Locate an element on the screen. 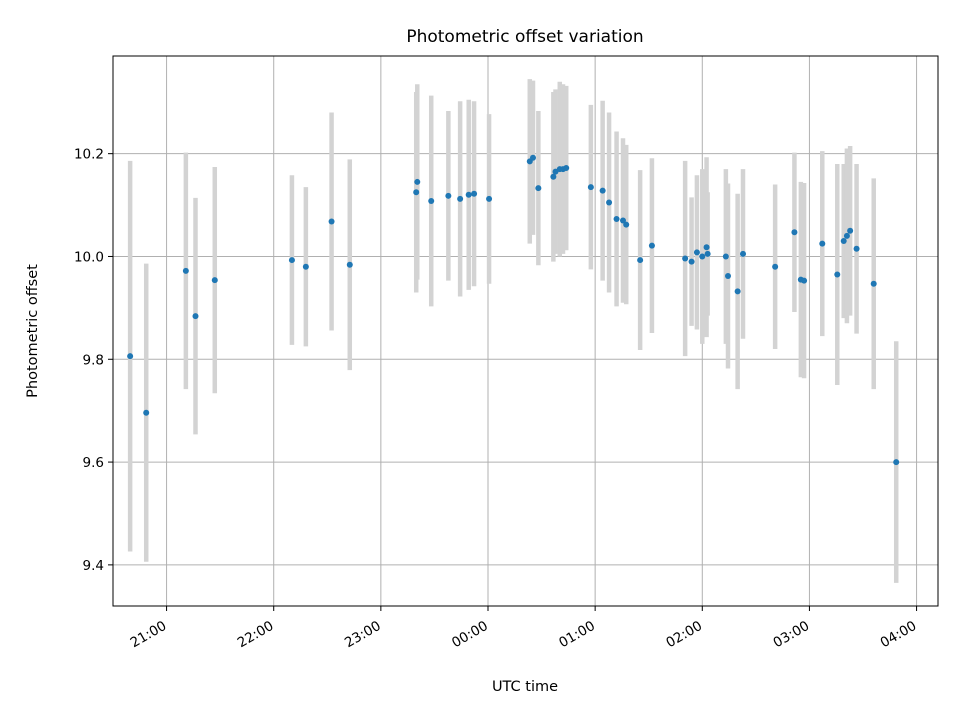 The width and height of the screenshot is (960, 720). chart-title: Photometric offset variation is located at coordinates (524, 37).